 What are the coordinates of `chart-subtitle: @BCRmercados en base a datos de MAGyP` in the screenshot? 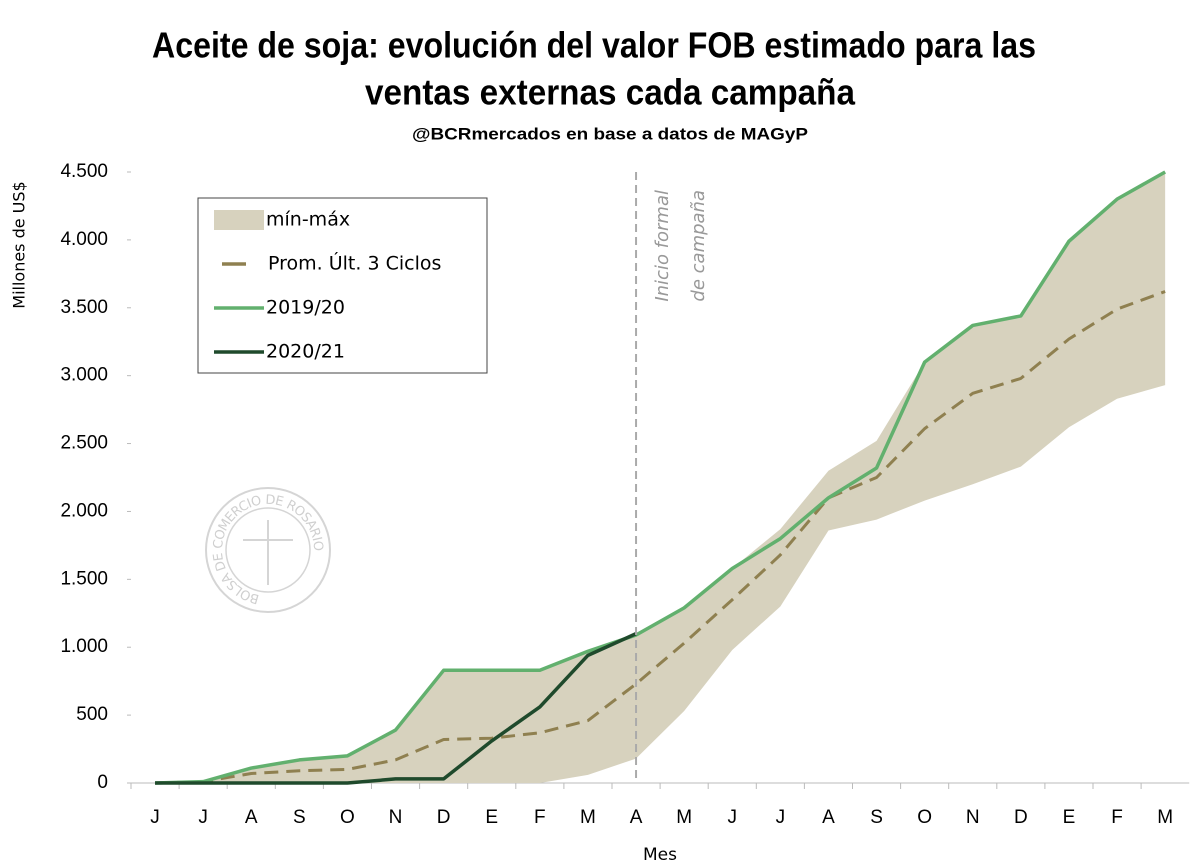 It's located at (610, 133).